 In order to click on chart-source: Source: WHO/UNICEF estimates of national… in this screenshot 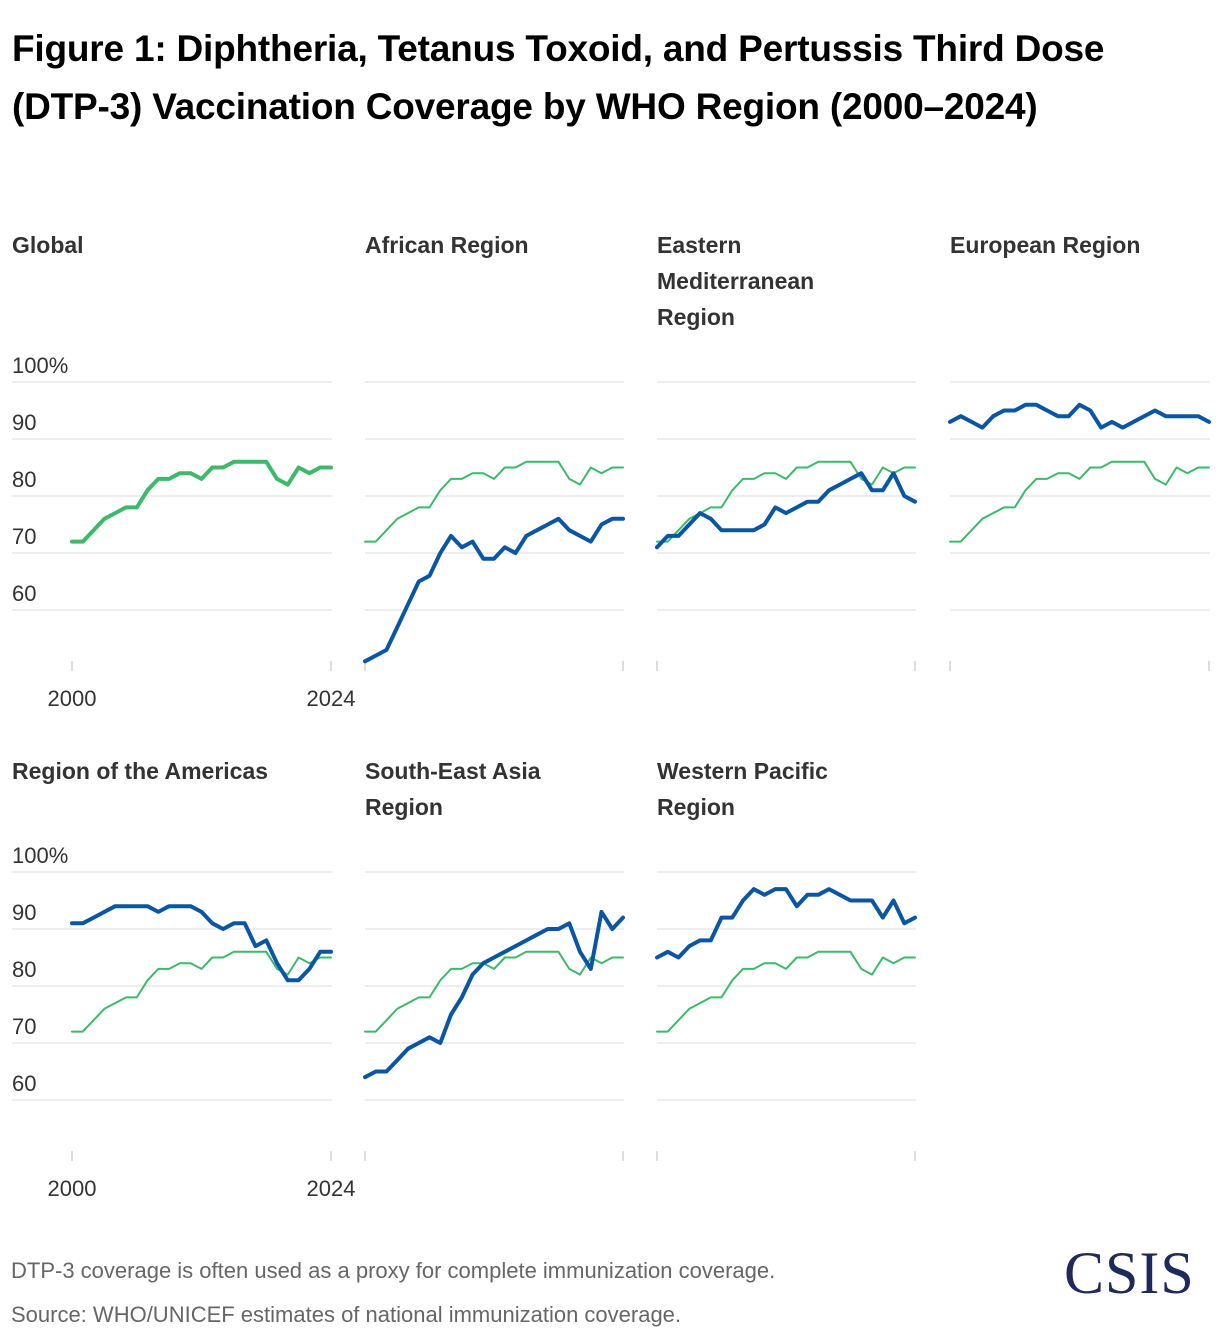, I will do `click(346, 1314)`.